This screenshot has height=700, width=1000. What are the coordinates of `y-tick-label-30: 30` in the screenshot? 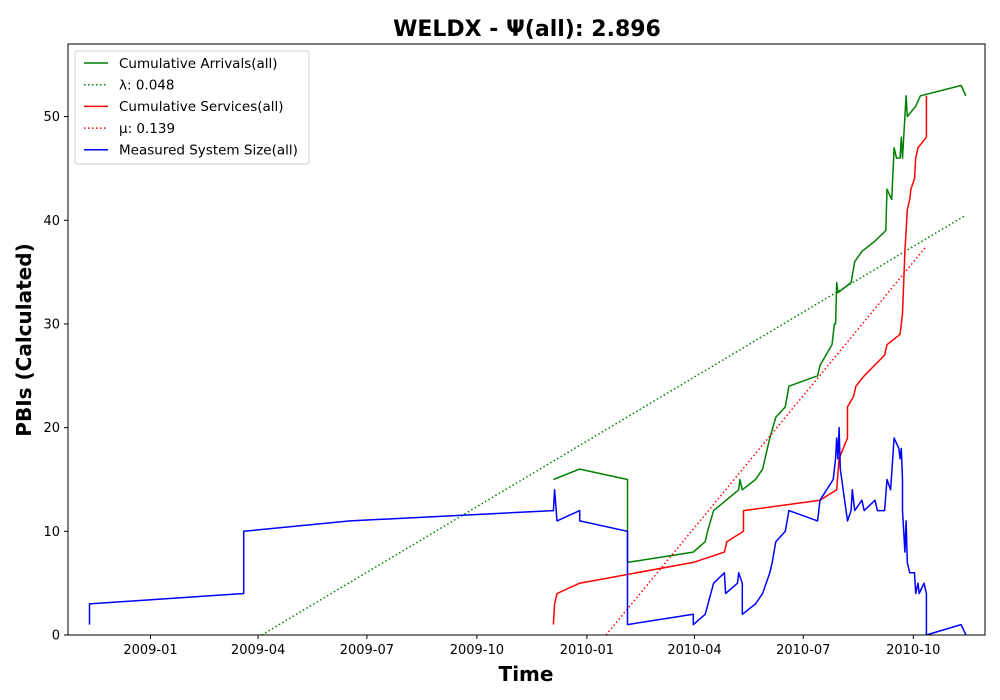 It's located at (51, 324).